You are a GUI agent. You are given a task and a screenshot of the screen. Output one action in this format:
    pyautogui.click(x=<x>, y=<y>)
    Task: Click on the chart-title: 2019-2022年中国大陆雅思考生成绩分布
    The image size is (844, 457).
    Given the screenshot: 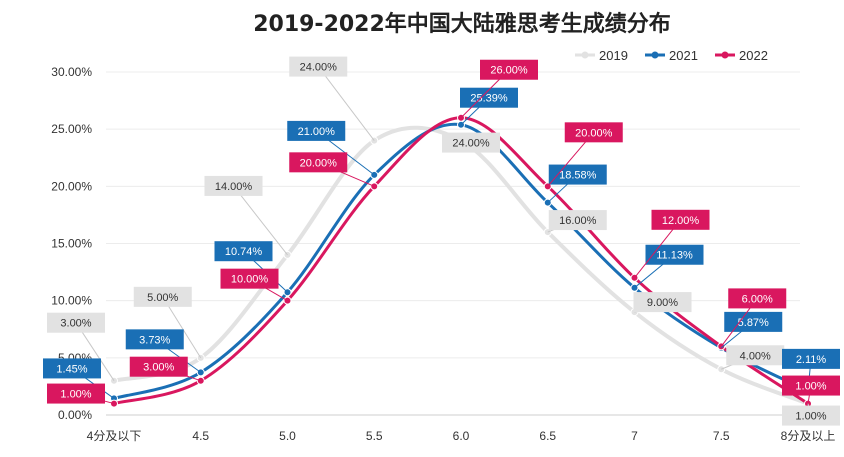 What is the action you would take?
    pyautogui.click(x=462, y=24)
    